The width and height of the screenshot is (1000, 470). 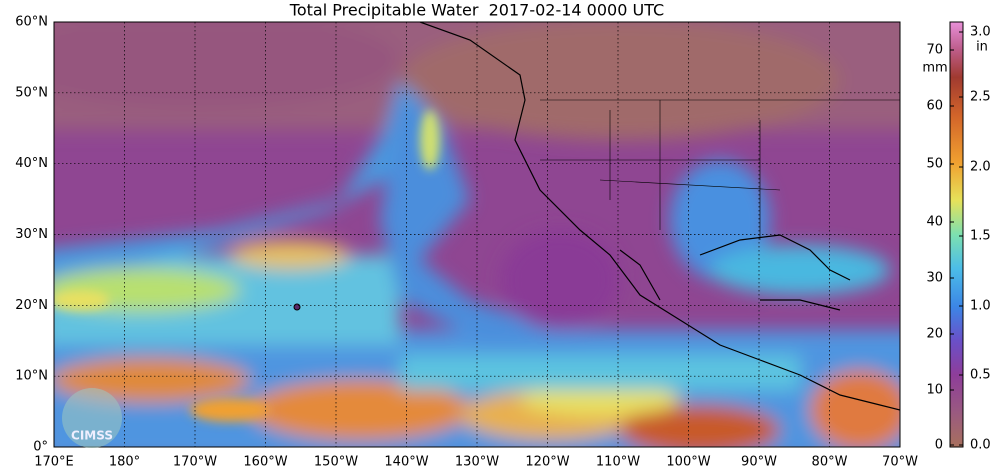 I want to click on cimss-logo: CIMSS, so click(x=92, y=418).